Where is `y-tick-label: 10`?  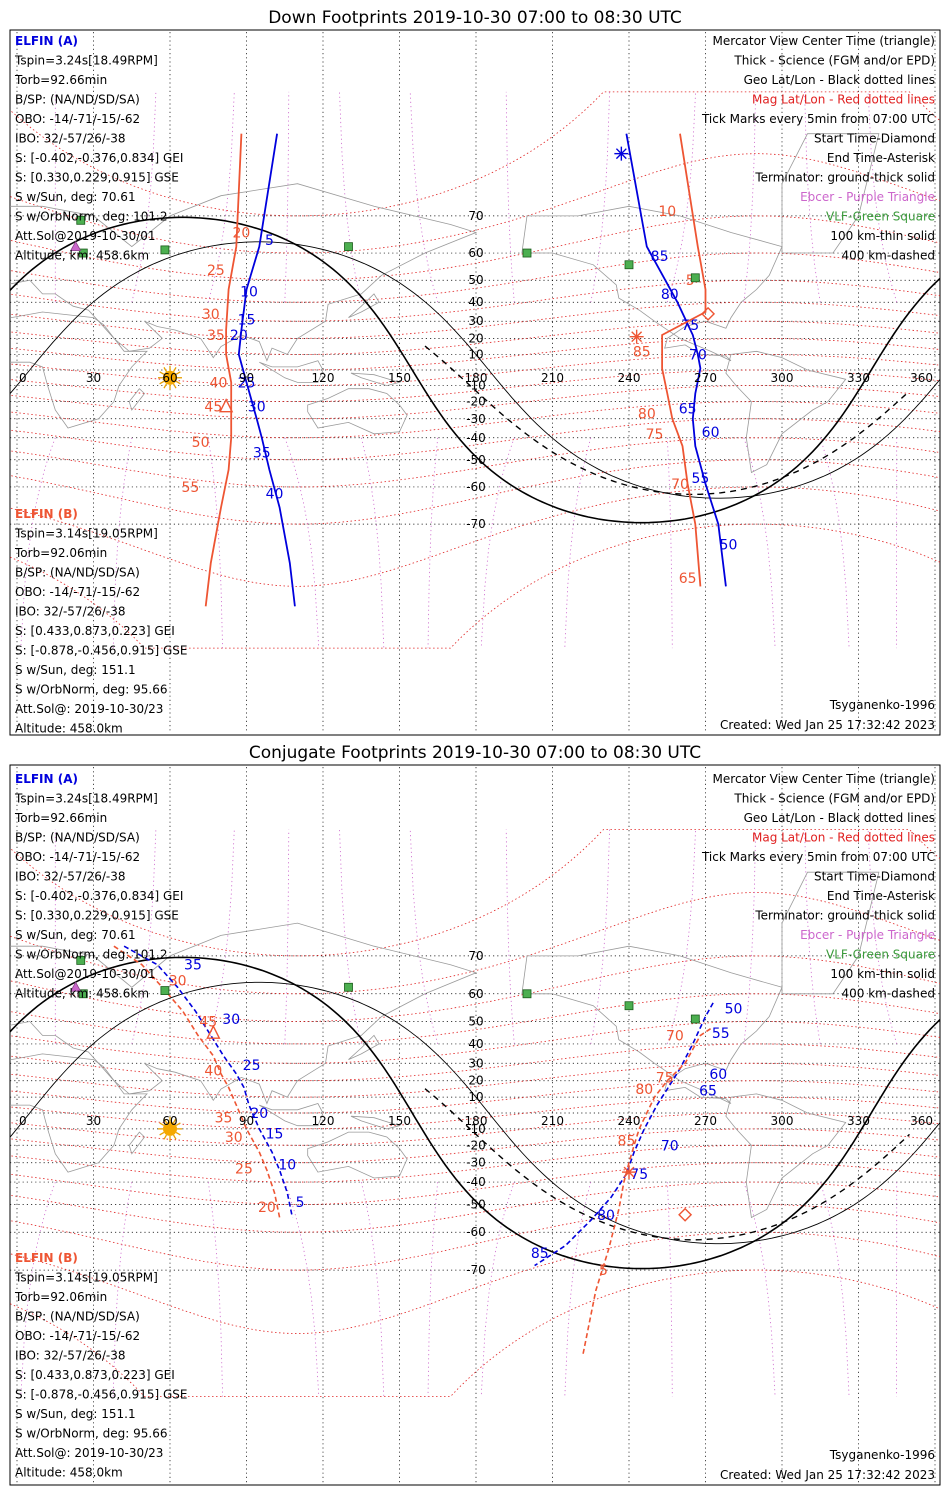 y-tick-label: 10 is located at coordinates (475, 1097).